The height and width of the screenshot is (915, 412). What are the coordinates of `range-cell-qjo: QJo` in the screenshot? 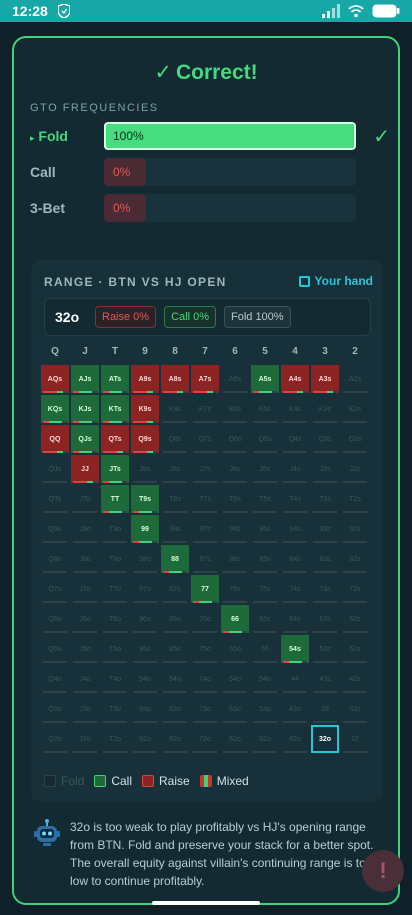 It's located at (55, 469).